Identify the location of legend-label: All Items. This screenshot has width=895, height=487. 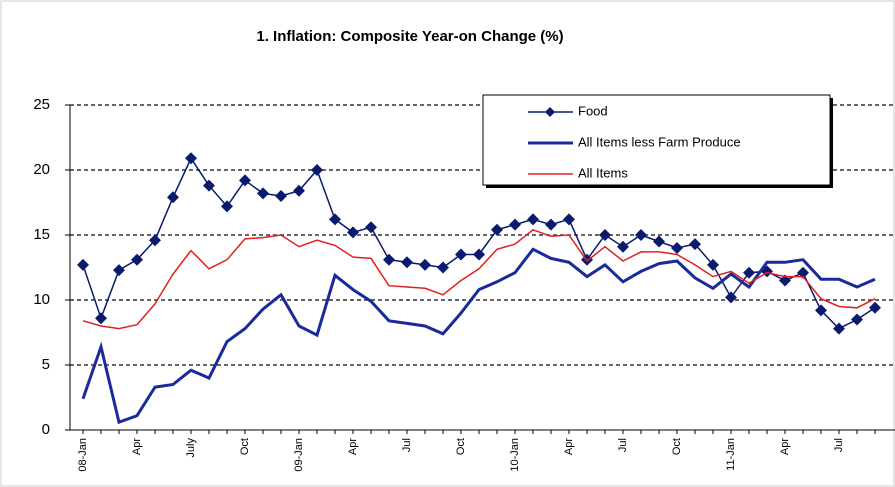
(603, 172).